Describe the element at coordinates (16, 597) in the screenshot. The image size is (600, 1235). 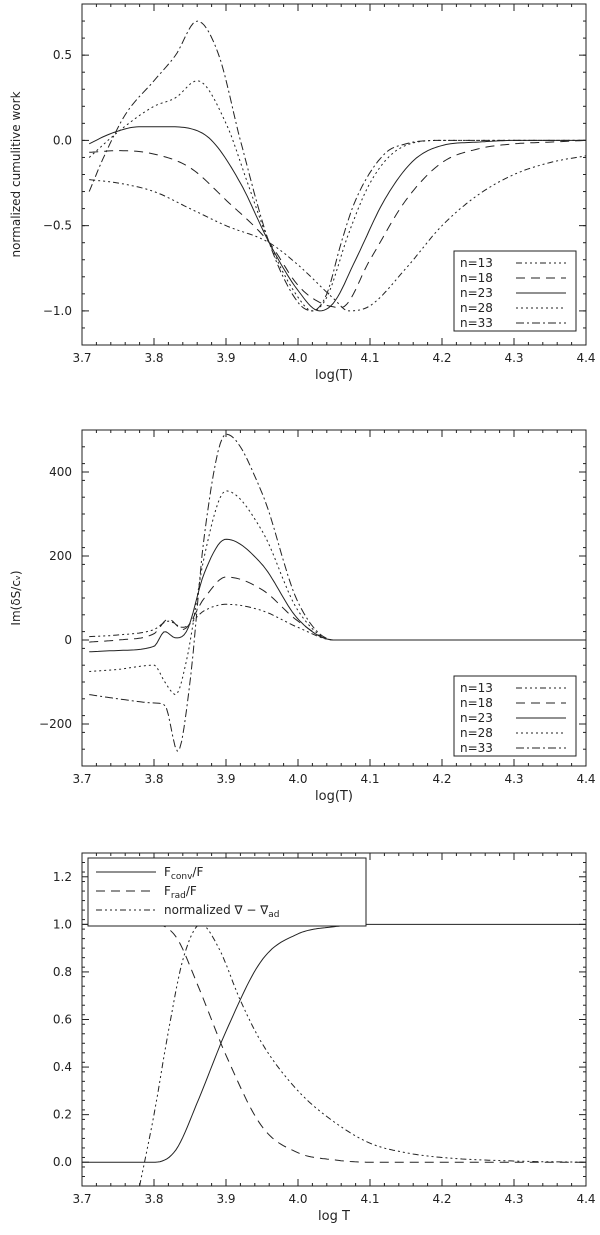
I see `y-axis-label: Im(δS/cᵥ)` at that location.